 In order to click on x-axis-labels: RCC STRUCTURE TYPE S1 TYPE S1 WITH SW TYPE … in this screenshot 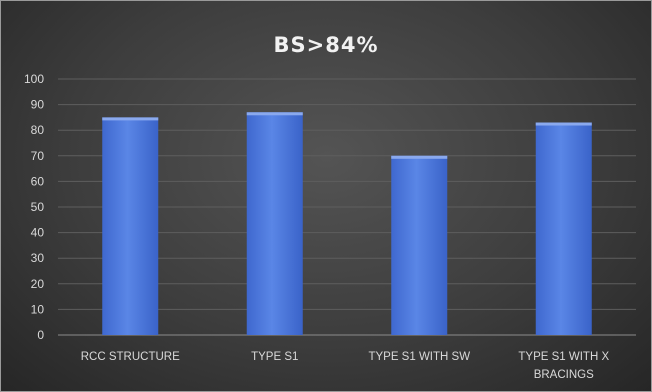, I will do `click(345, 366)`.